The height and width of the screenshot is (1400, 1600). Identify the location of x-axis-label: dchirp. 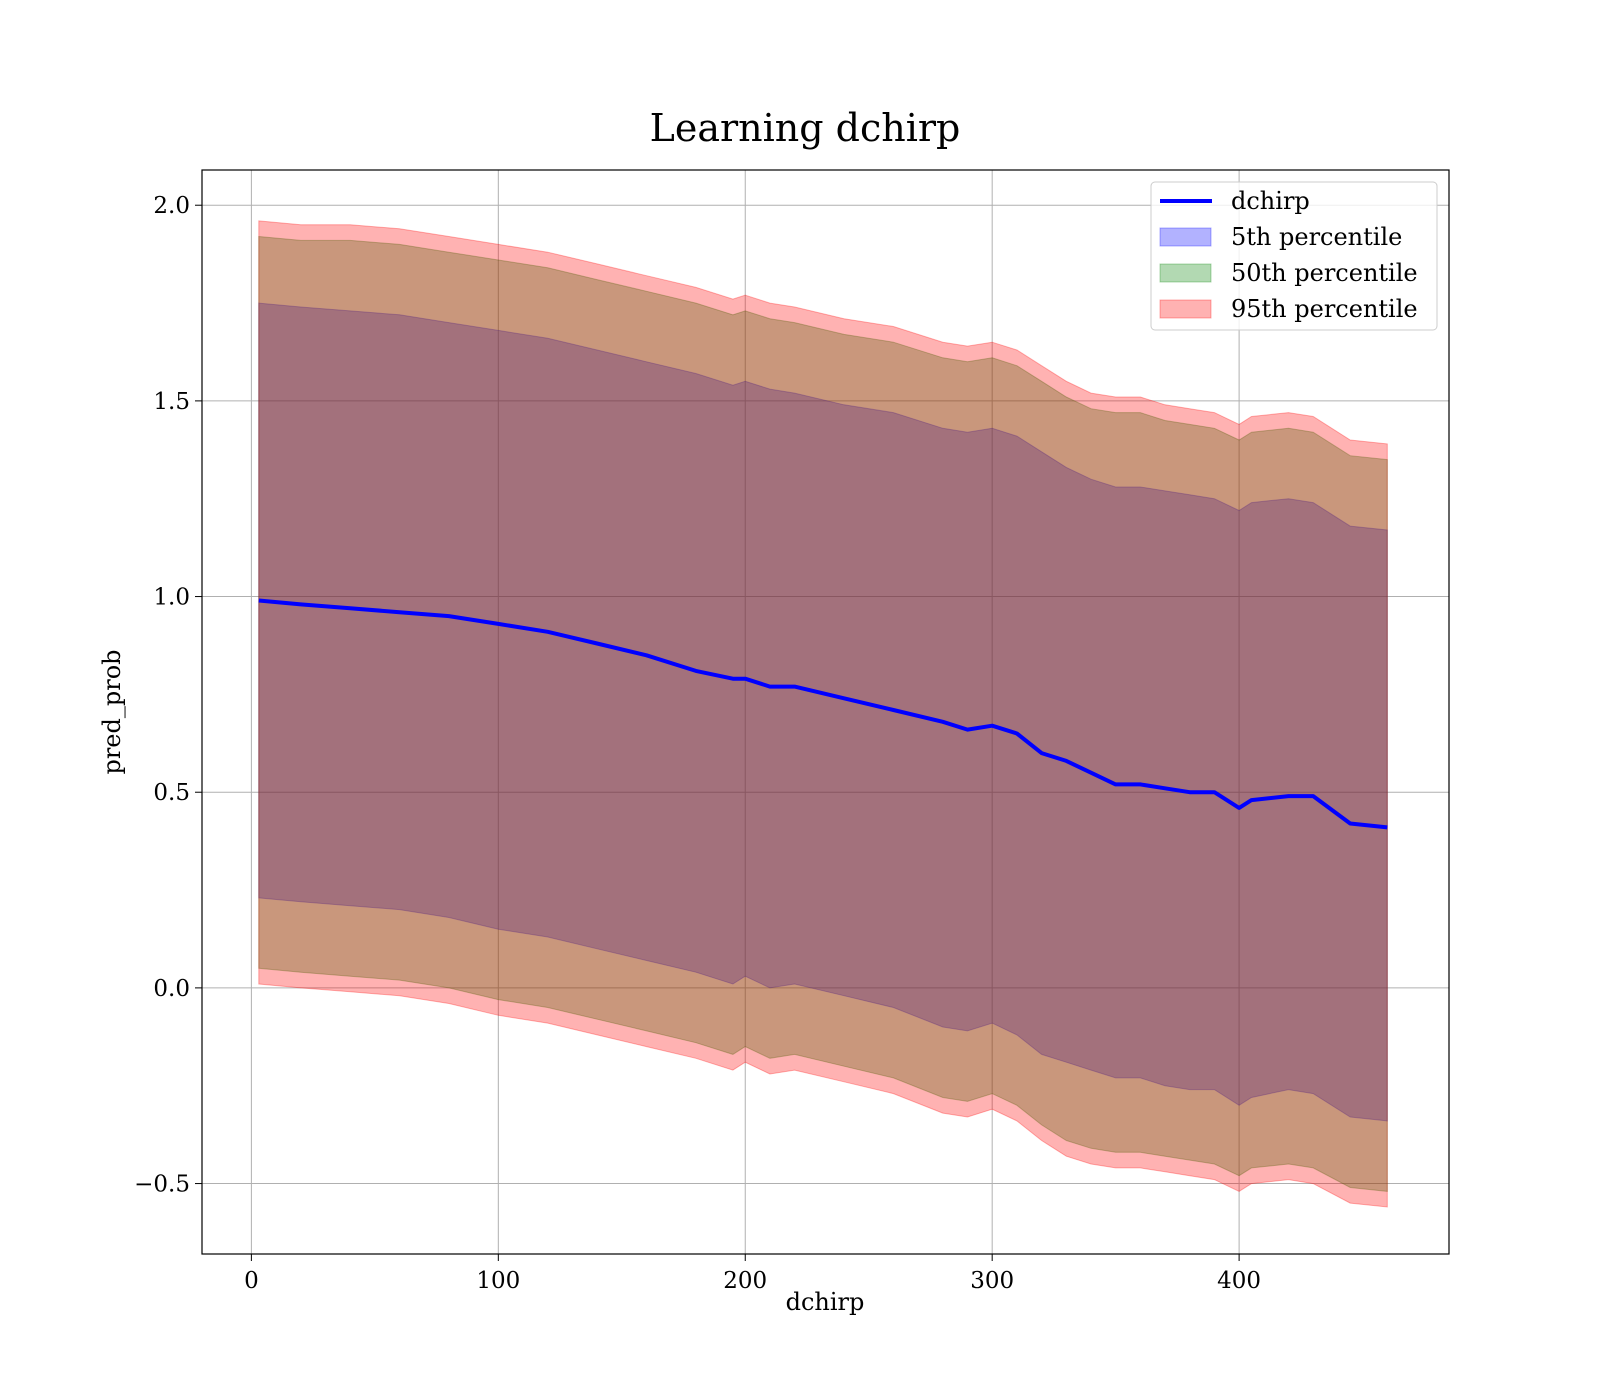
(825, 1302).